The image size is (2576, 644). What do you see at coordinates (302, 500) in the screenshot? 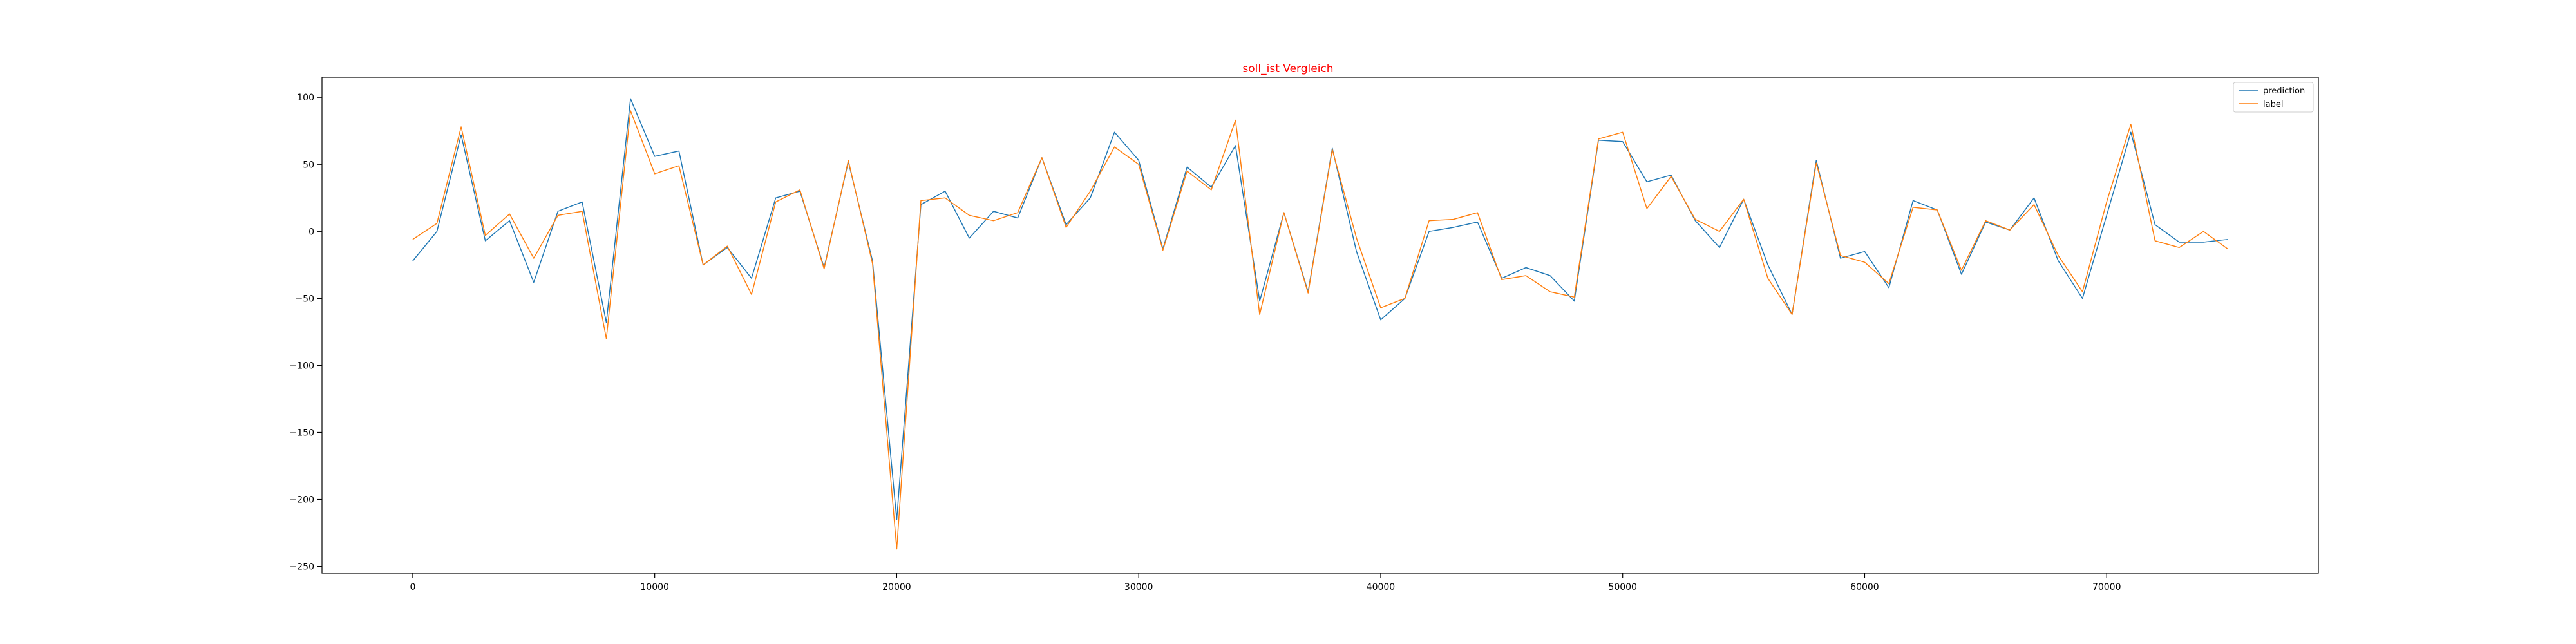
I see `y-tick-label: −200` at bounding box center [302, 500].